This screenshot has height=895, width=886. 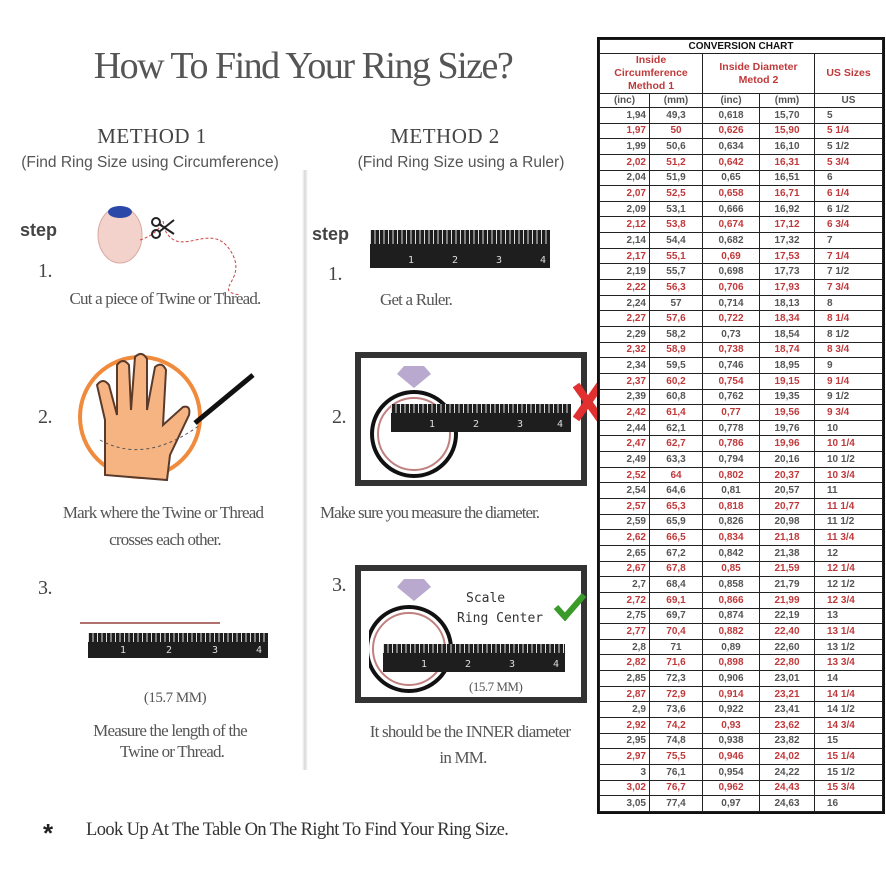 What do you see at coordinates (731, 537) in the screenshot?
I see `table-cell: 0,834` at bounding box center [731, 537].